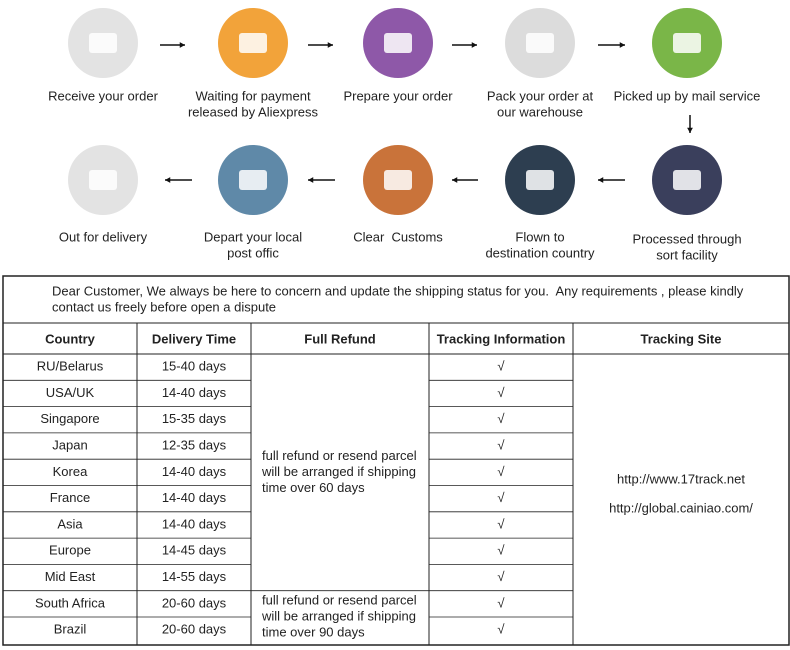 This screenshot has width=790, height=650. I want to click on delivery-time: 14-45 days, so click(194, 550).